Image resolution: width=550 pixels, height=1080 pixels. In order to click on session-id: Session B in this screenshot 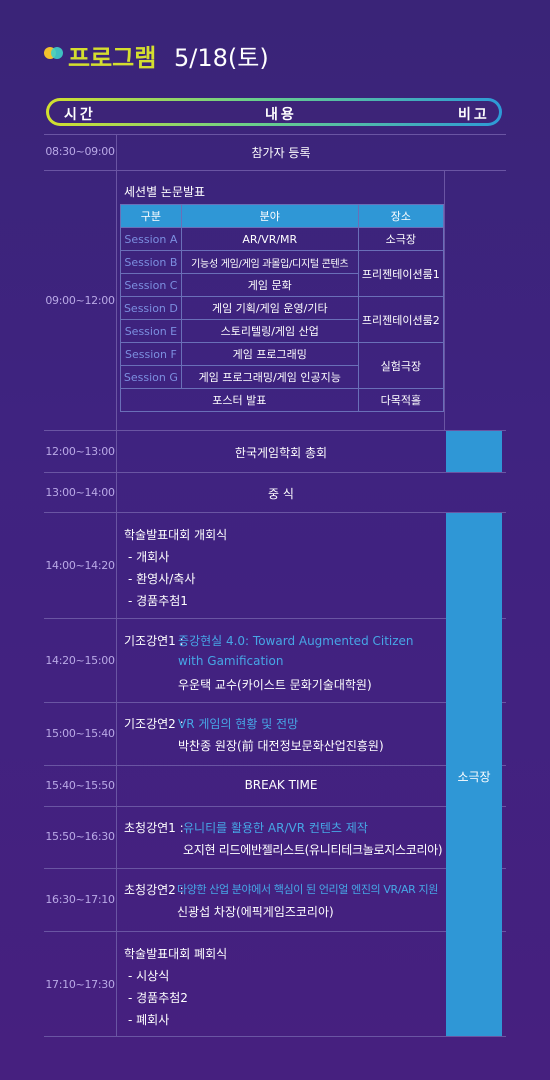, I will do `click(151, 262)`.